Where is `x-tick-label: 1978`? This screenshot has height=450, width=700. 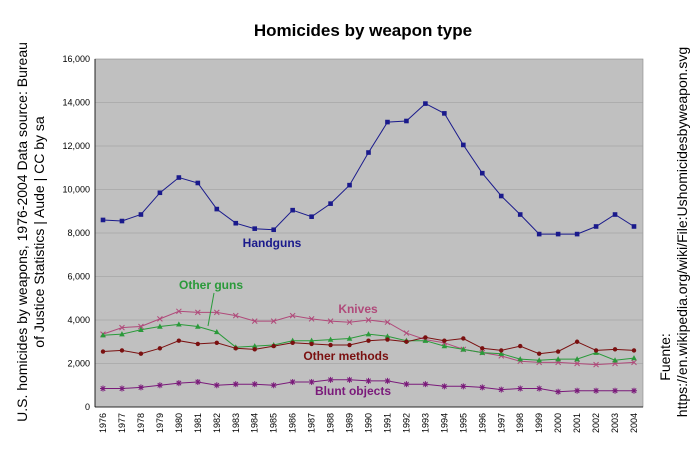 x-tick-label: 1978 is located at coordinates (141, 423).